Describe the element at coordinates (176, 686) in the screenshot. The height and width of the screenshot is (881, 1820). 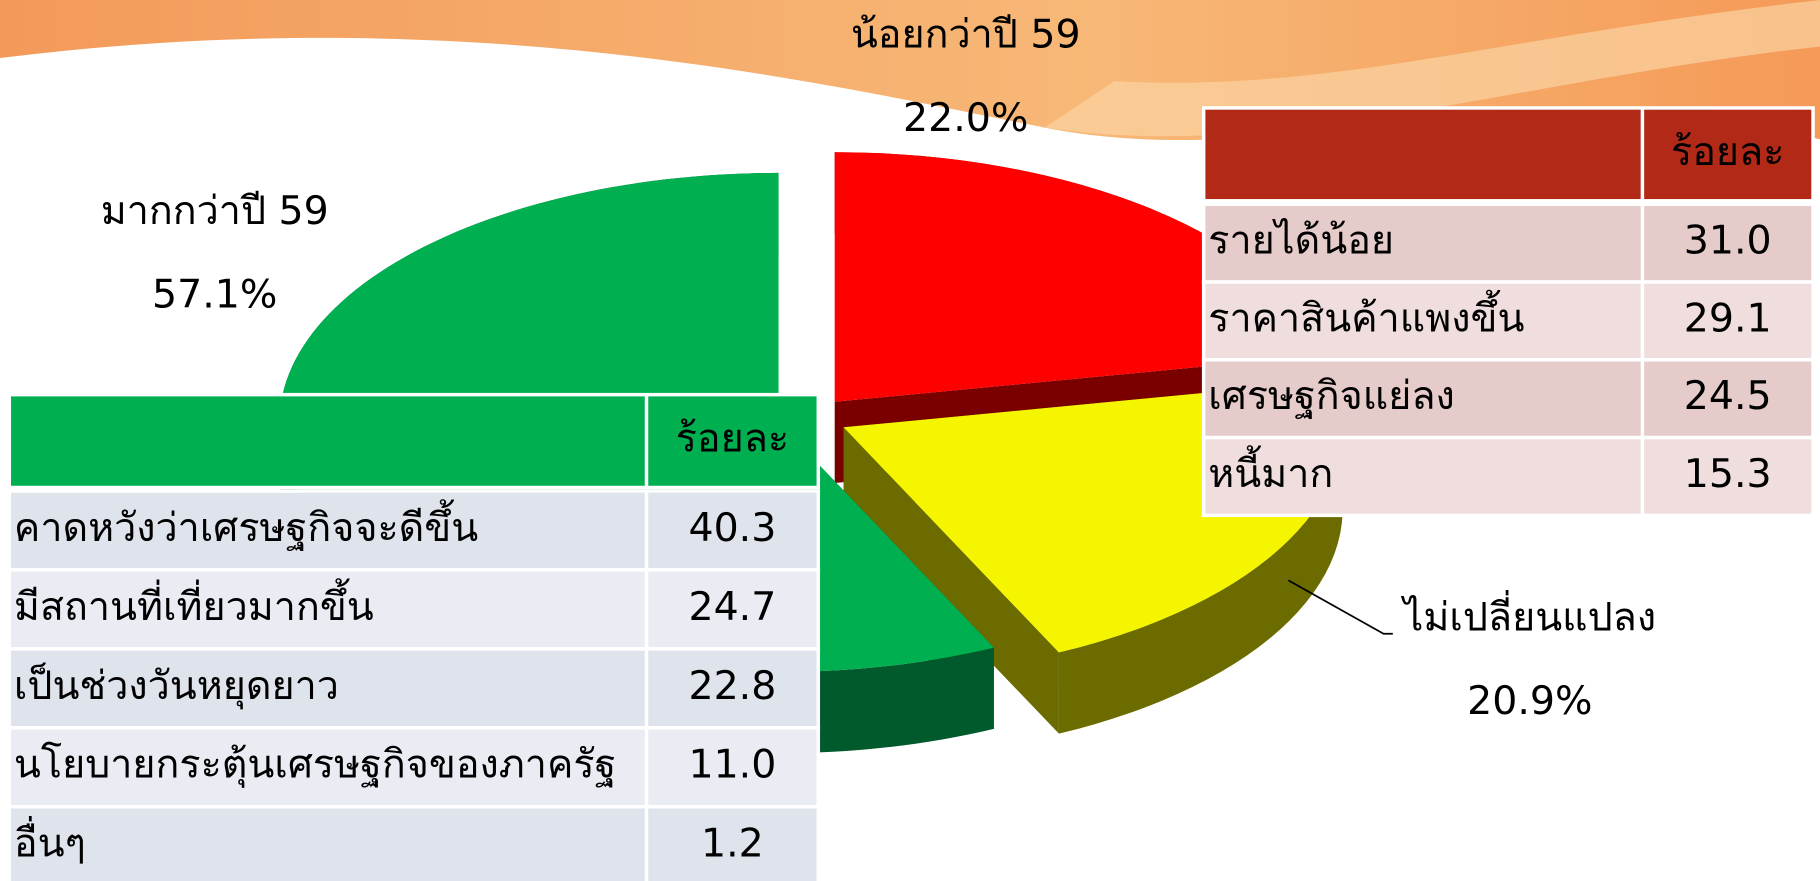
I see `table-cell-label: เป็นช่วงวันหยุดยาว` at that location.